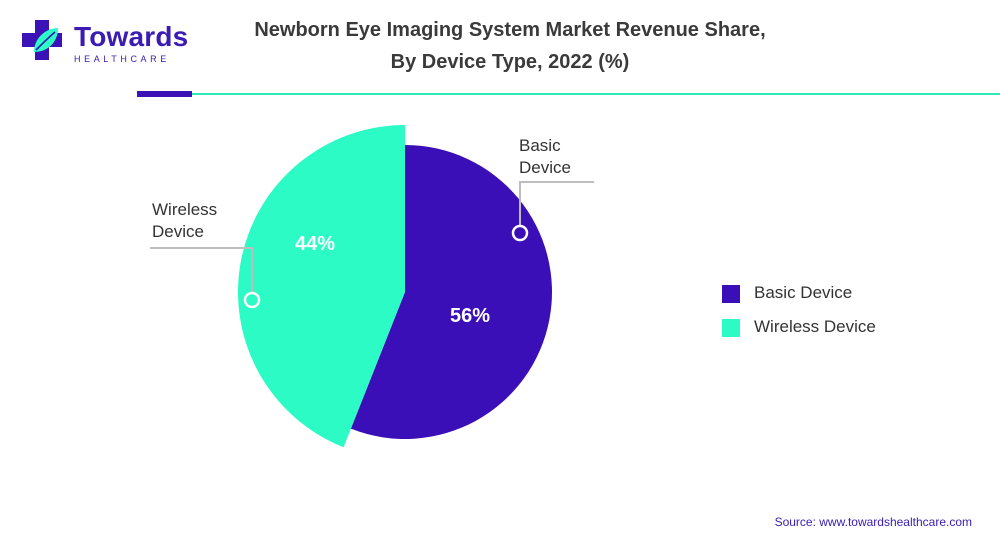 Image resolution: width=1000 pixels, height=542 pixels. What do you see at coordinates (540, 145) in the screenshot?
I see `callout-label-basic-device-line-1: Basic` at bounding box center [540, 145].